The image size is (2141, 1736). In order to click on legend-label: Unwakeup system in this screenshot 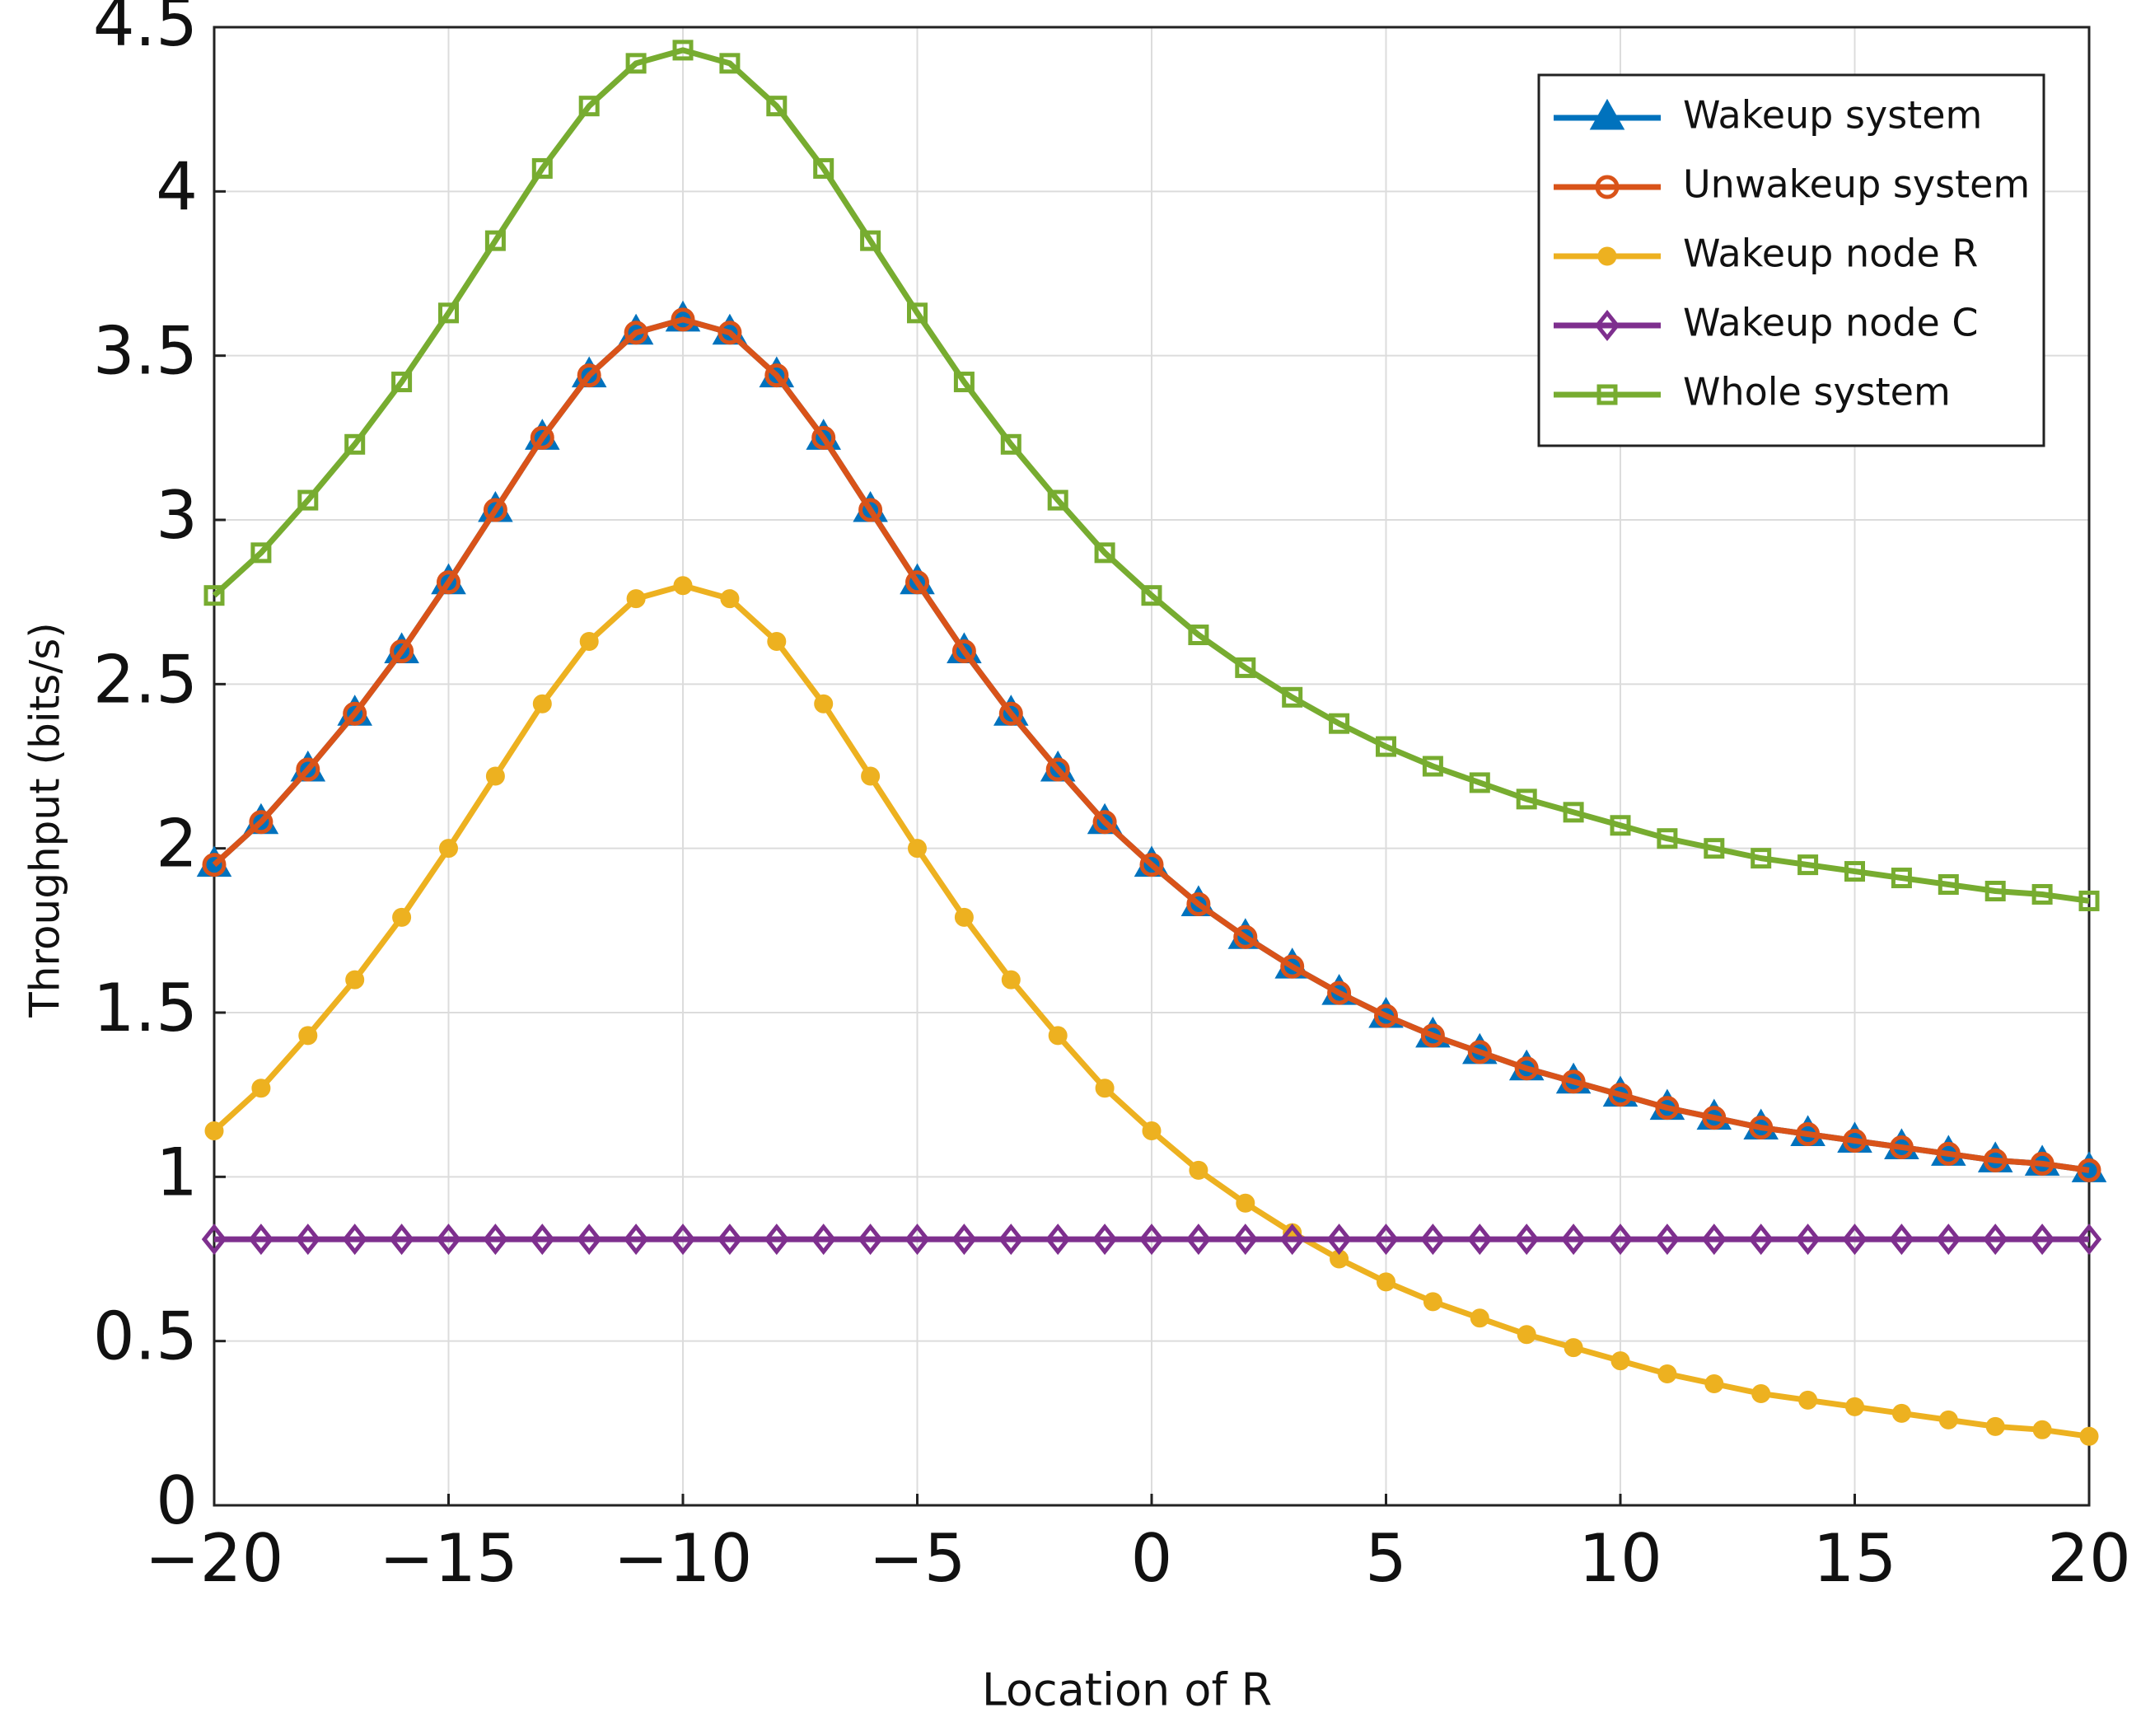, I will do `click(1856, 184)`.